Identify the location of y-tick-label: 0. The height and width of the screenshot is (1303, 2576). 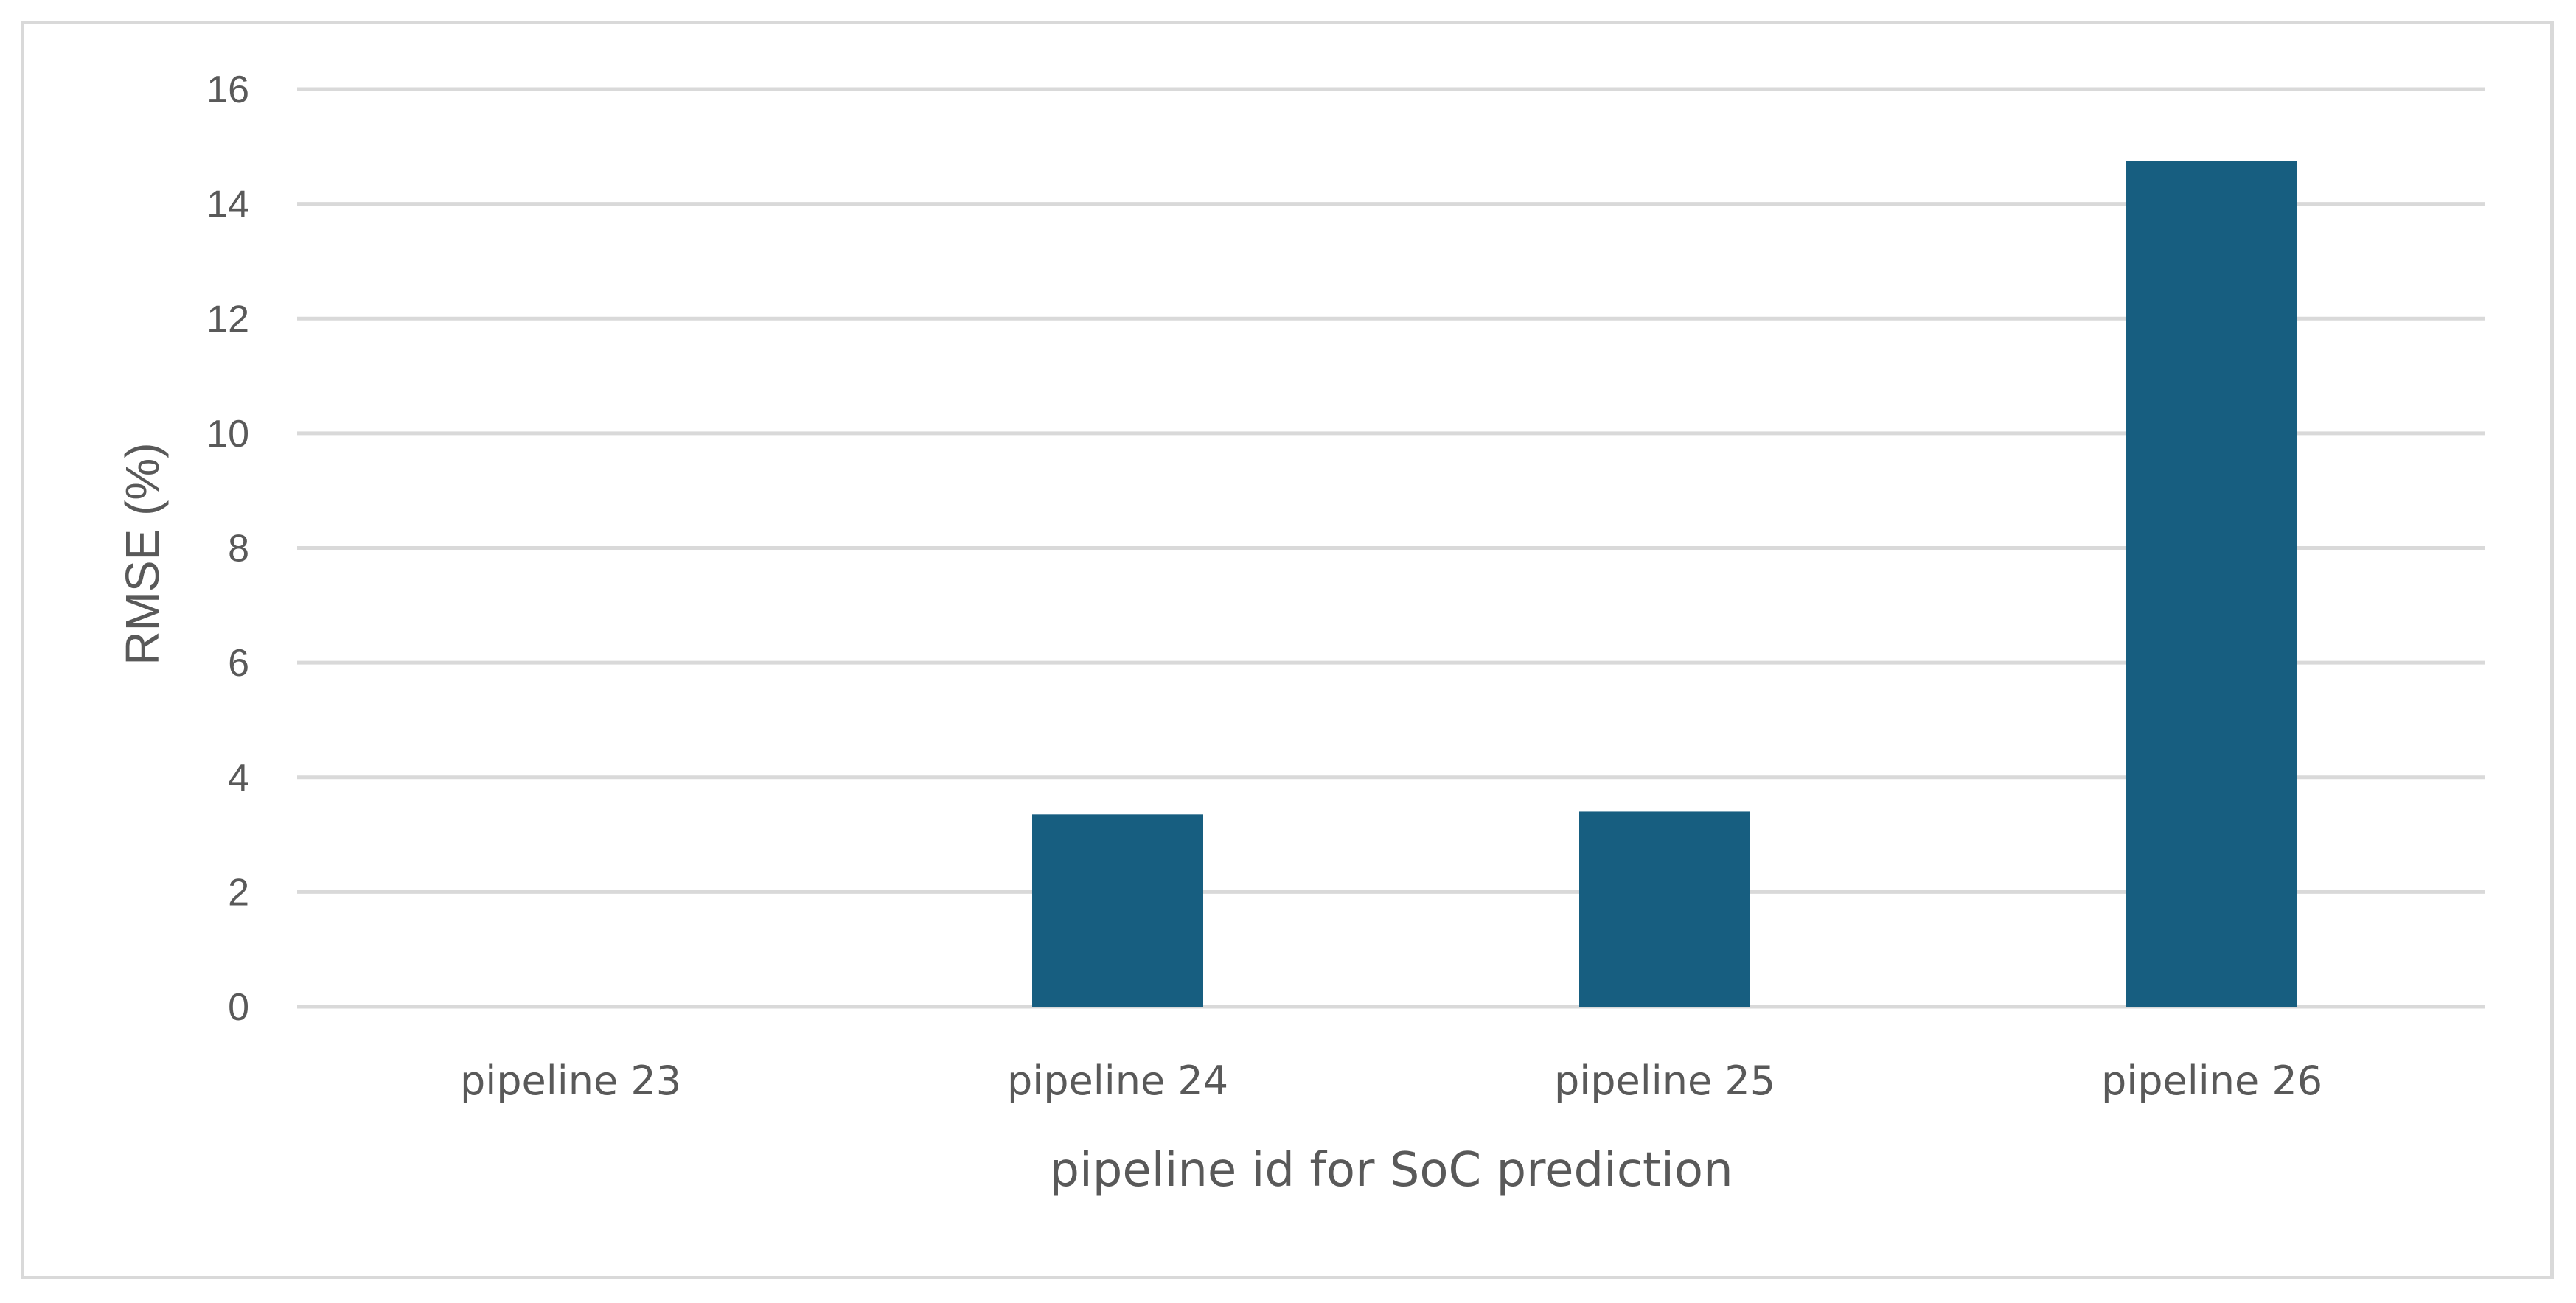
(239, 1008).